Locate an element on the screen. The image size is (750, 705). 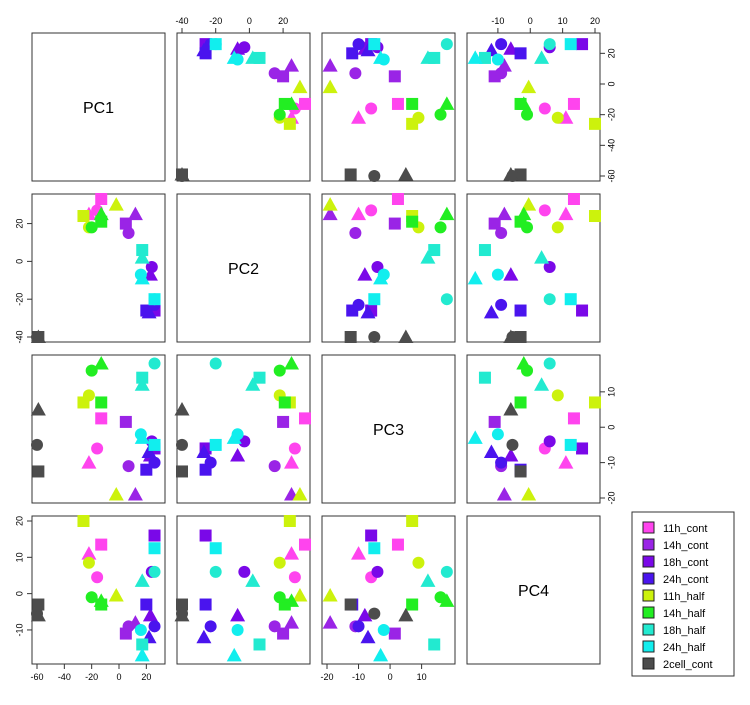
point-2cell_cont-square-pc3-pc2 is located at coordinates (350, 337).